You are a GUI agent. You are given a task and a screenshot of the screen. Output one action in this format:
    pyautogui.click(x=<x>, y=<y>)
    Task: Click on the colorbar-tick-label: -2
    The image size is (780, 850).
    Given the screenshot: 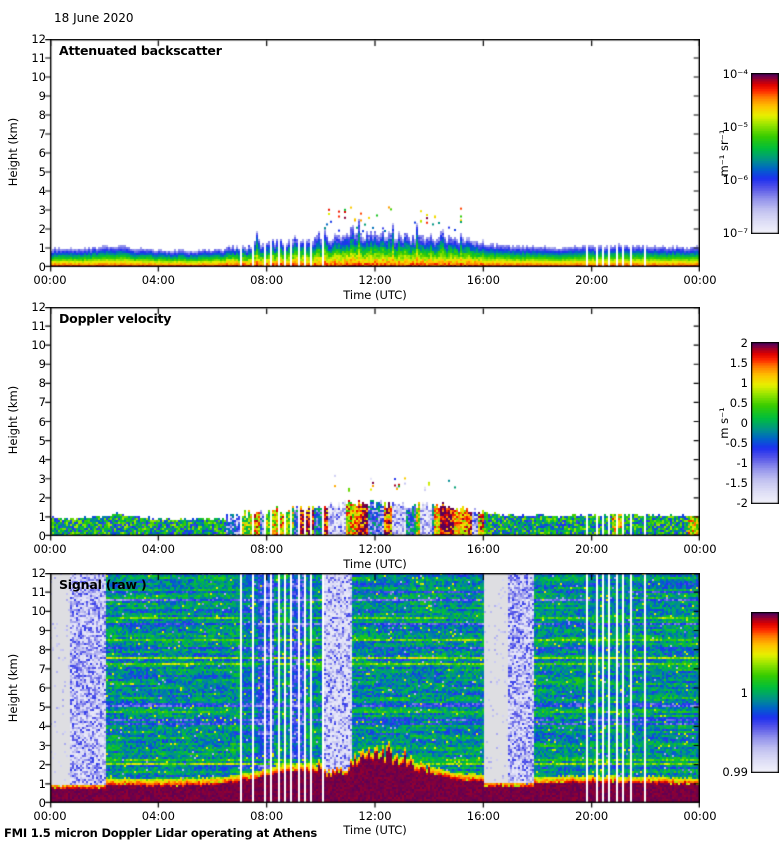 What is the action you would take?
    pyautogui.click(x=742, y=503)
    